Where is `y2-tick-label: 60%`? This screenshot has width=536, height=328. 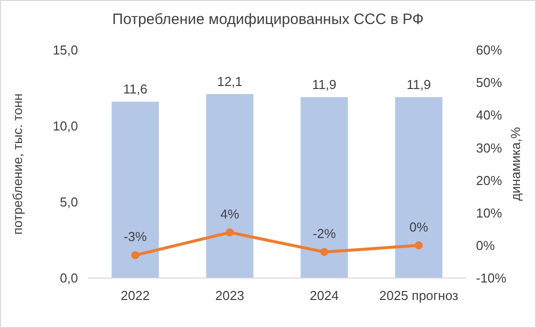
y2-tick-label: 60% is located at coordinates (489, 50).